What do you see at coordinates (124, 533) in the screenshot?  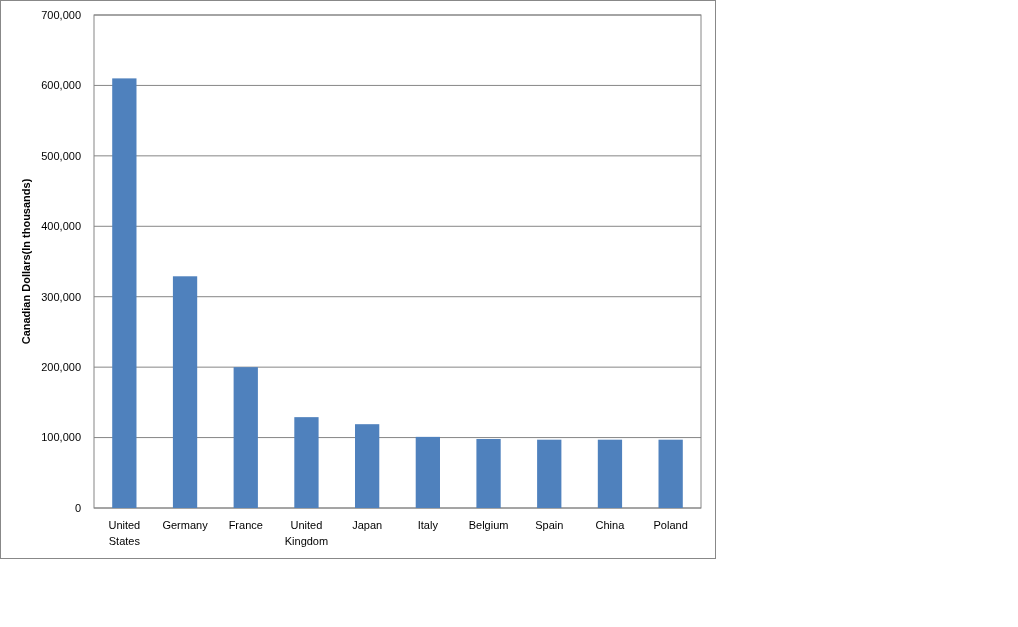 I see `x-tick-label: United States` at bounding box center [124, 533].